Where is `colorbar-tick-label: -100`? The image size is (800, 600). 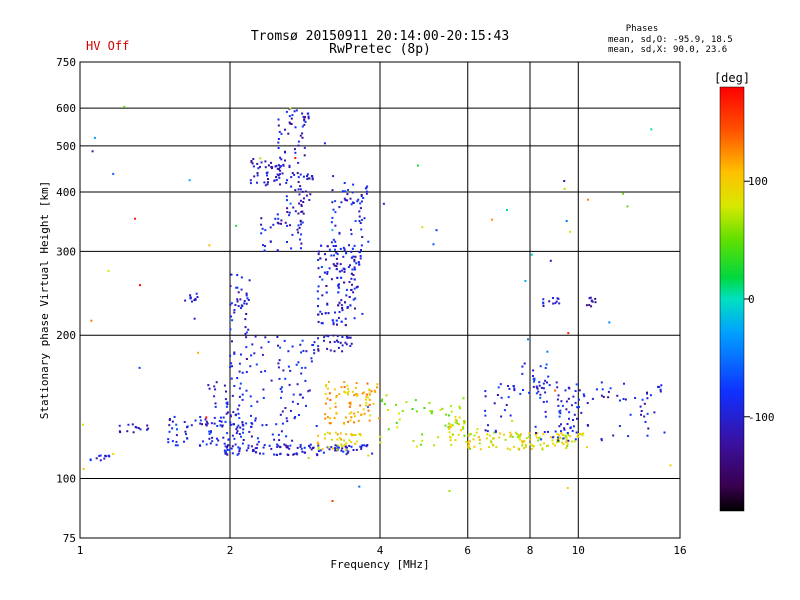
colorbar-tick-label: -100 is located at coordinates (761, 417).